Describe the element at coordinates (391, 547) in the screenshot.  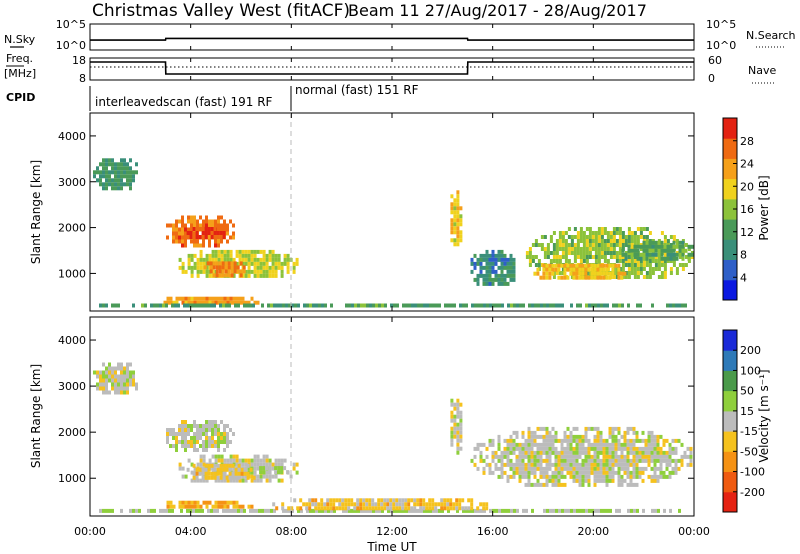
I see `time-axis-label: Time UT` at that location.